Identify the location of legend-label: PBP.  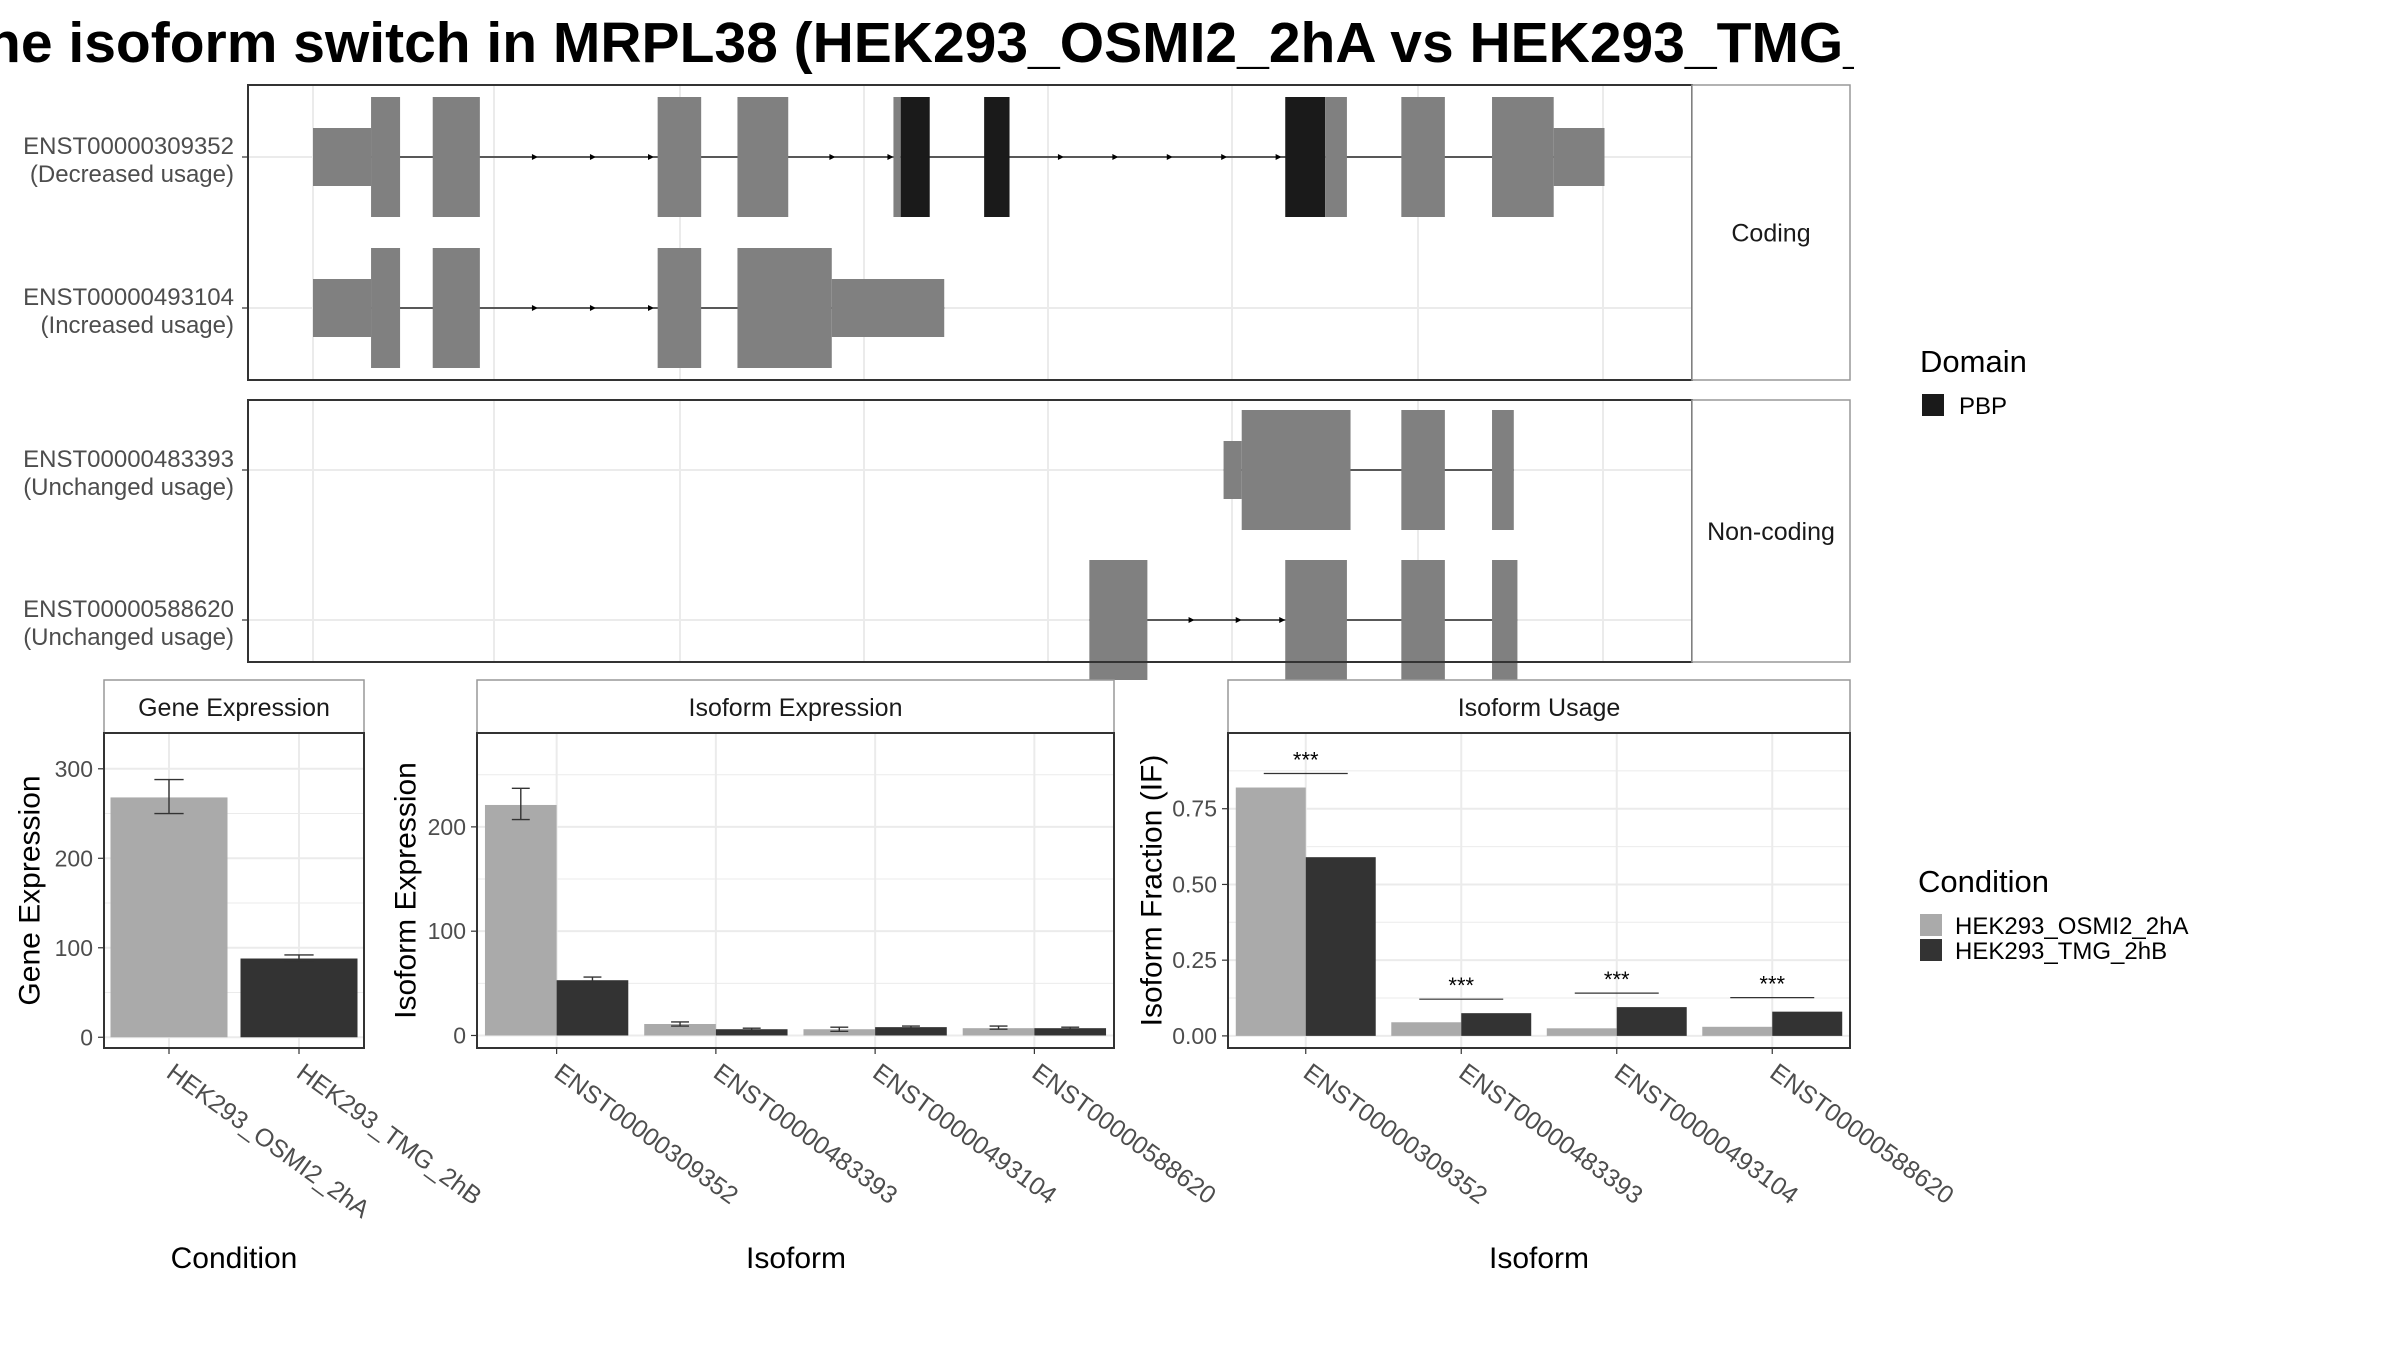
(1983, 406).